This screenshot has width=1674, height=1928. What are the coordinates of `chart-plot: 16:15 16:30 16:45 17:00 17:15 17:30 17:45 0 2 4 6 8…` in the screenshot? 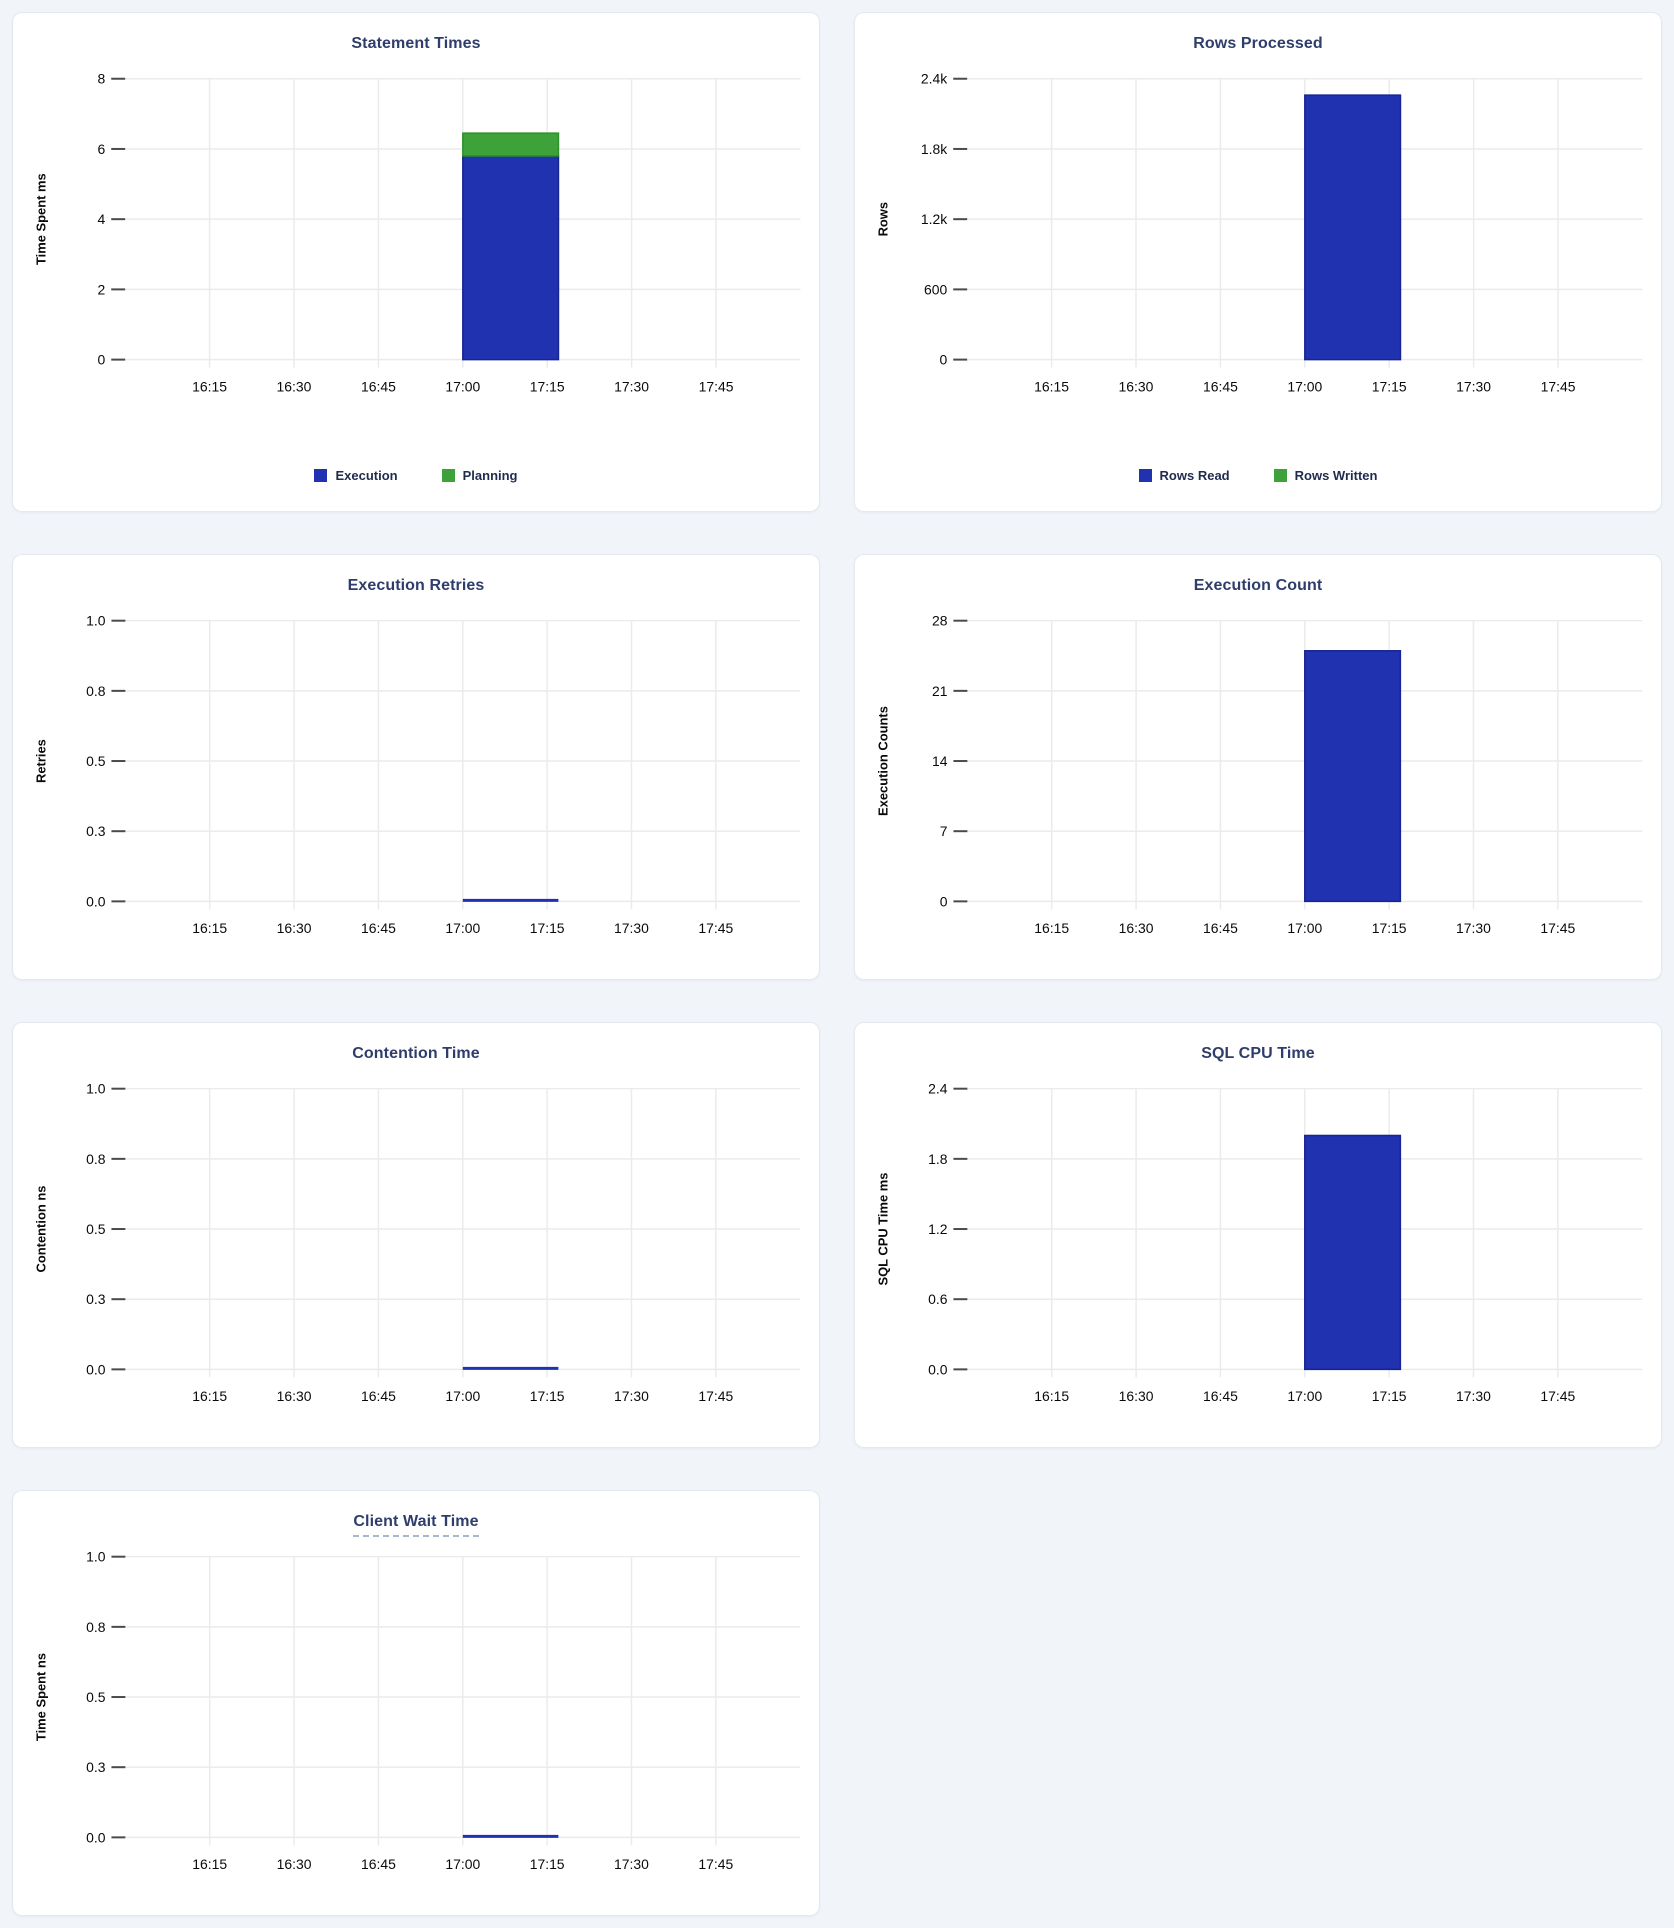 It's located at (417, 232).